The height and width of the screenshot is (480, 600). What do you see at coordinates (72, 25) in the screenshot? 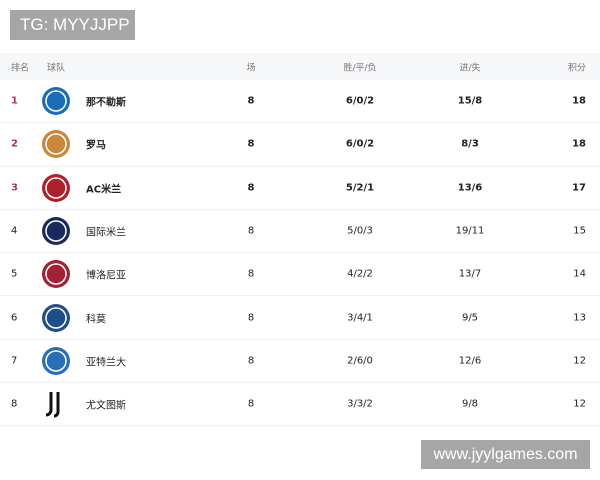
I see `watermark-top: TG: MYYJJPP` at bounding box center [72, 25].